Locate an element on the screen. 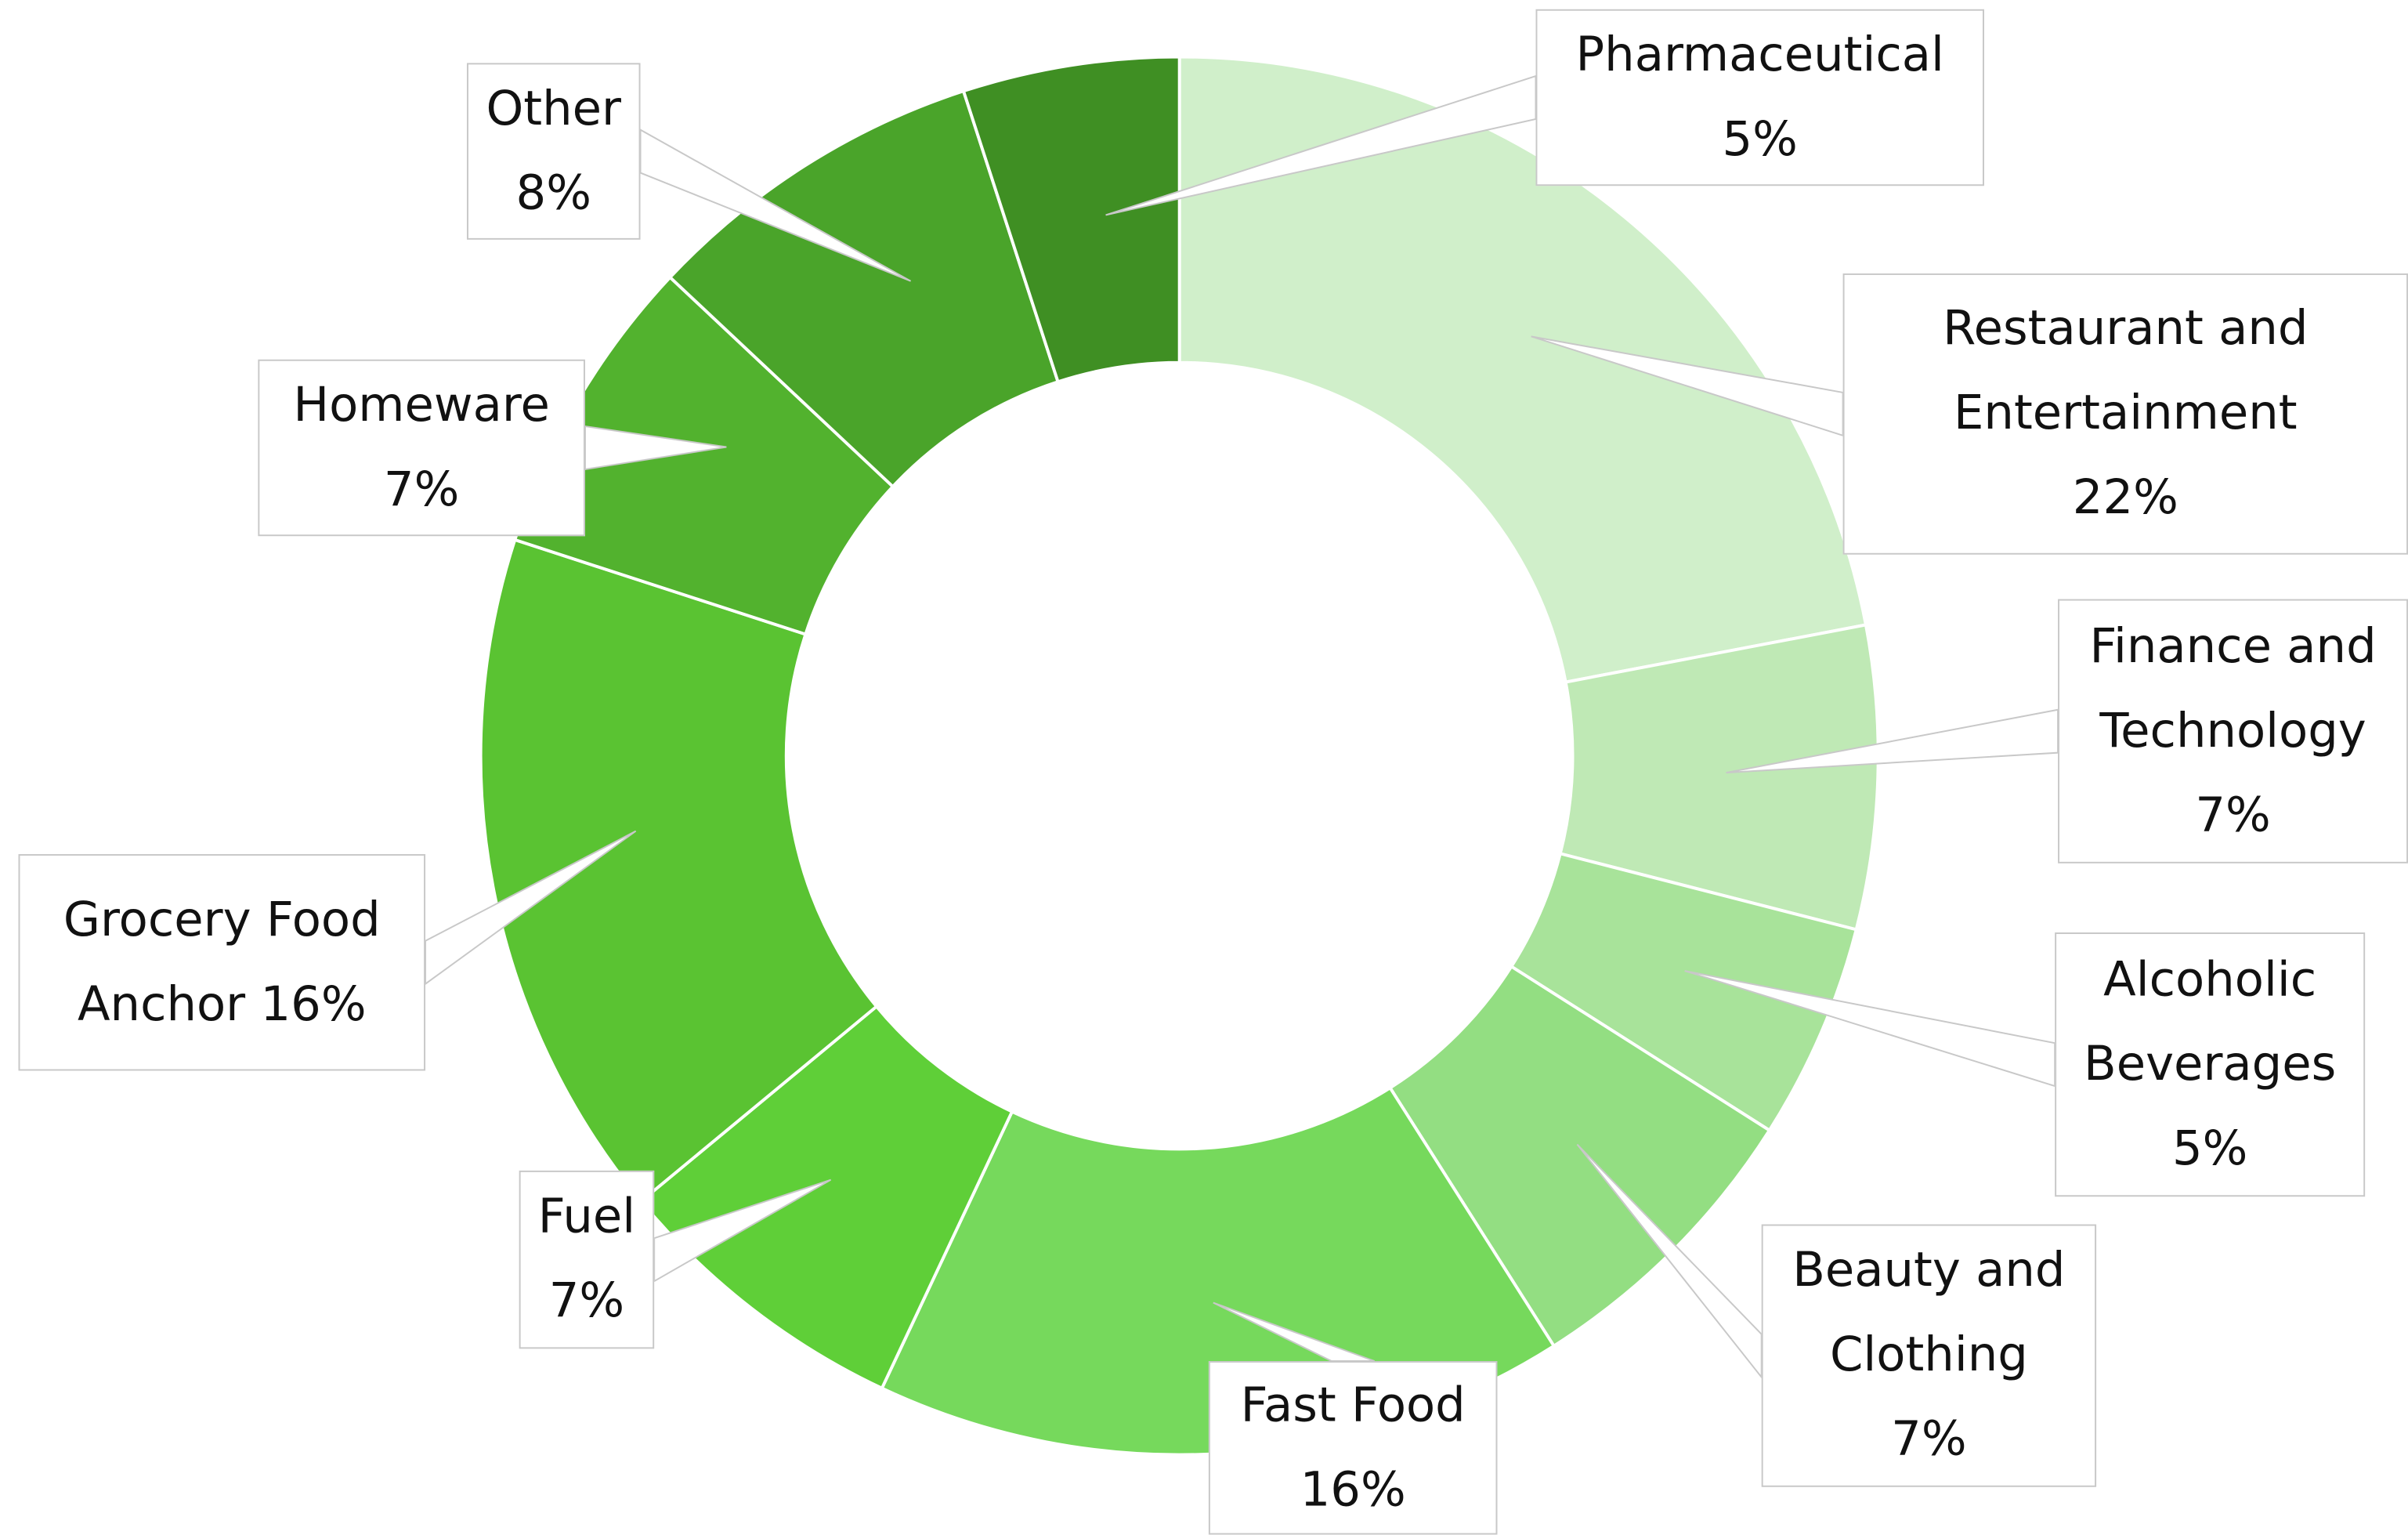 The height and width of the screenshot is (1535, 2408). label-text: Grocery Food Anchor 16% is located at coordinates (221, 962).